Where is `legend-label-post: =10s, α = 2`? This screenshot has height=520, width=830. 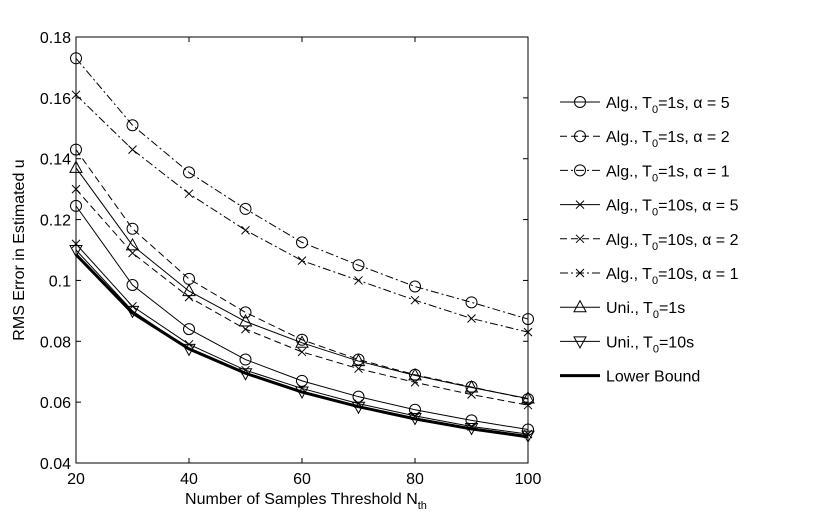
legend-label-post: =10s, α = 2 is located at coordinates (698, 240).